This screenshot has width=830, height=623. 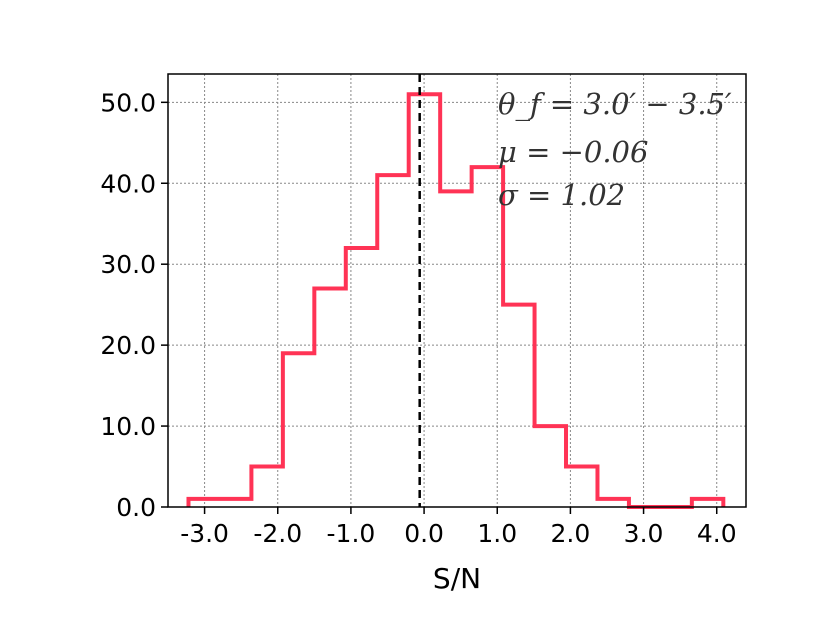 I want to click on annotation-sigma: σ = 1.02, so click(x=561, y=195).